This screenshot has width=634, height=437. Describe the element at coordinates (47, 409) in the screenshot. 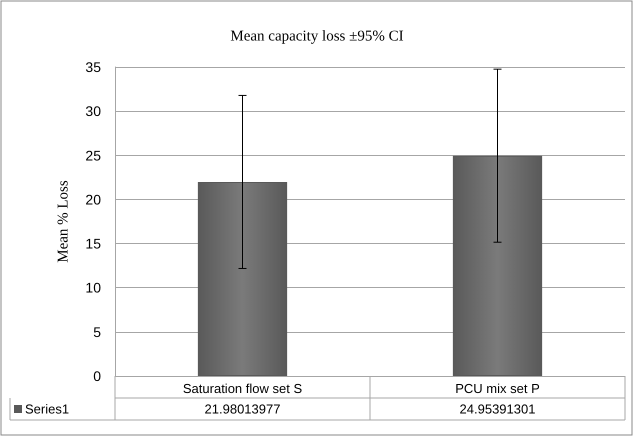

I see `legend-label: Series1` at that location.